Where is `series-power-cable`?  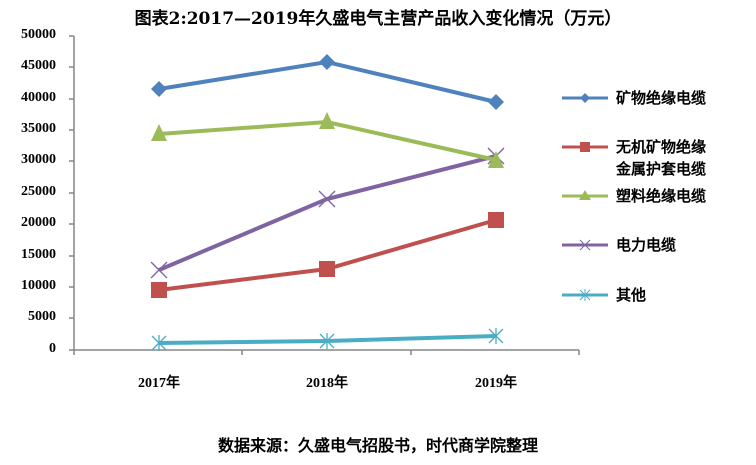 series-power-cable is located at coordinates (327, 213).